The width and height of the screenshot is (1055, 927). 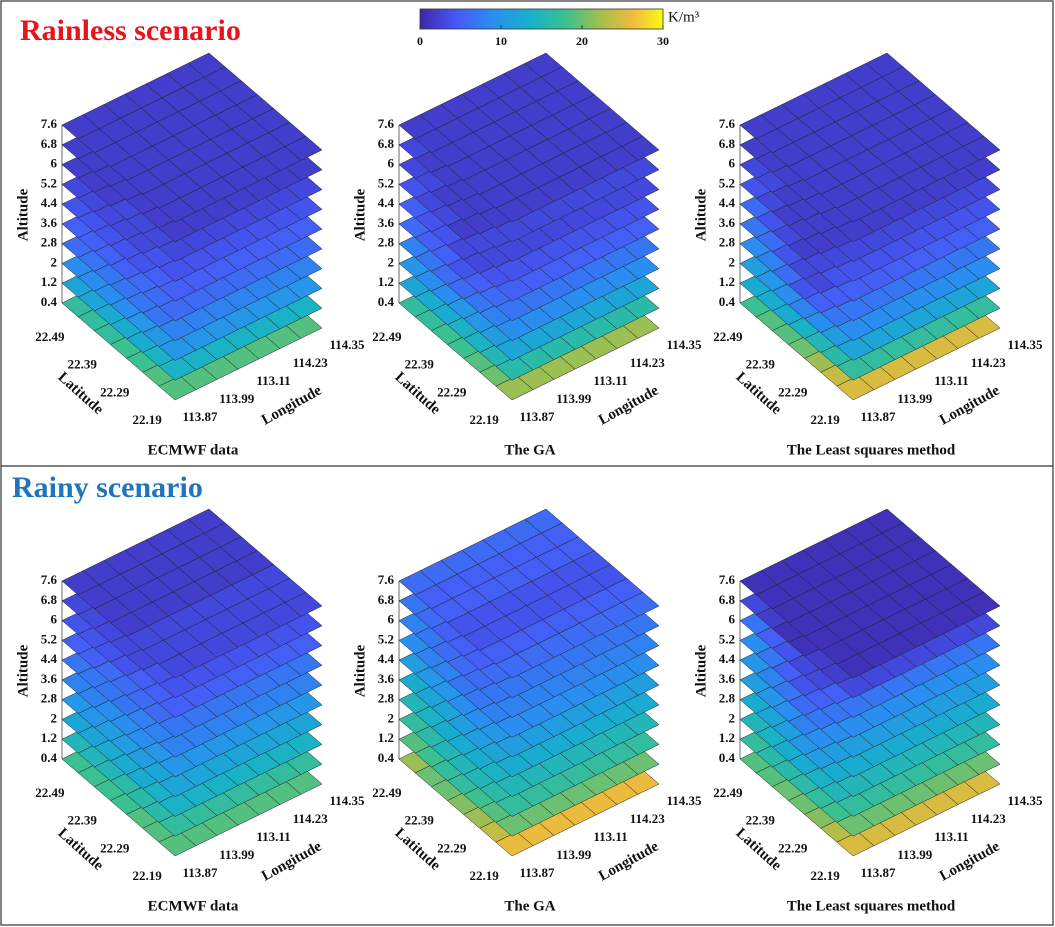 I want to click on section-title: Rainy scenario, so click(x=107, y=487).